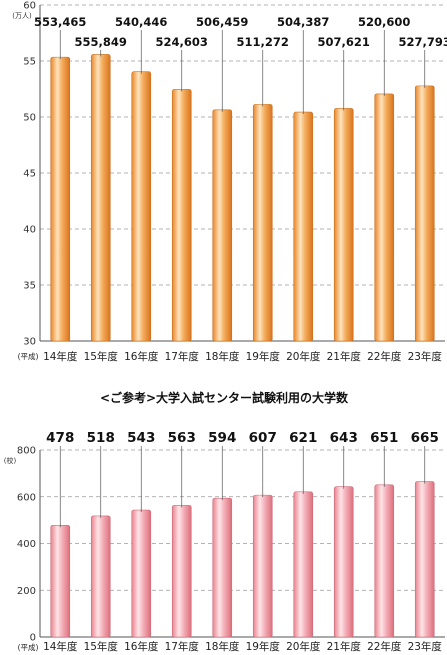  Describe the element at coordinates (425, 438) in the screenshot. I see `data-label: 665` at that location.